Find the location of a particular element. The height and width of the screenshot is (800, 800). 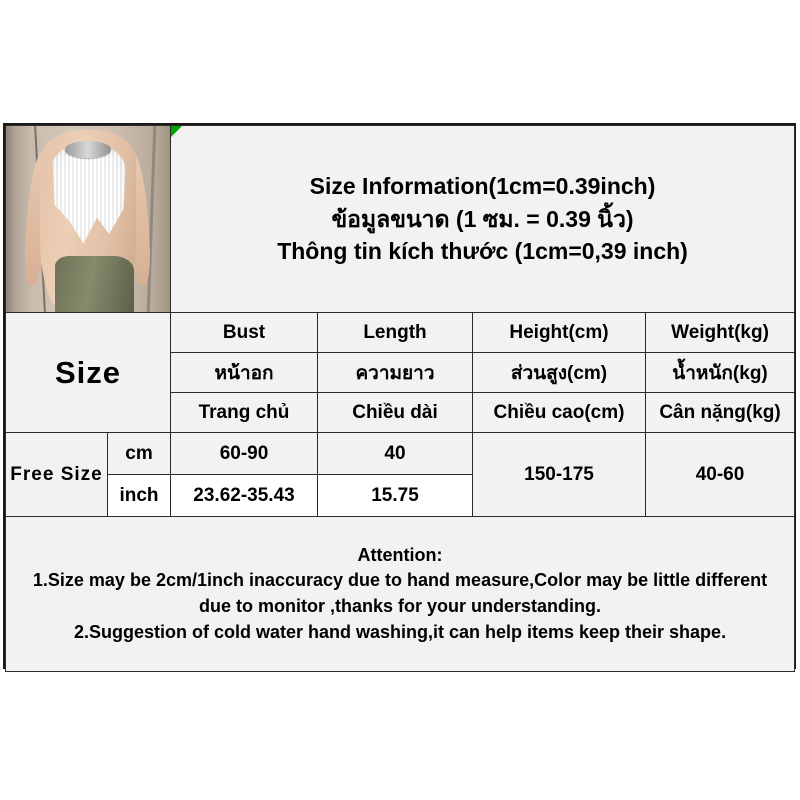

value-length-cm: 40 is located at coordinates (395, 453).